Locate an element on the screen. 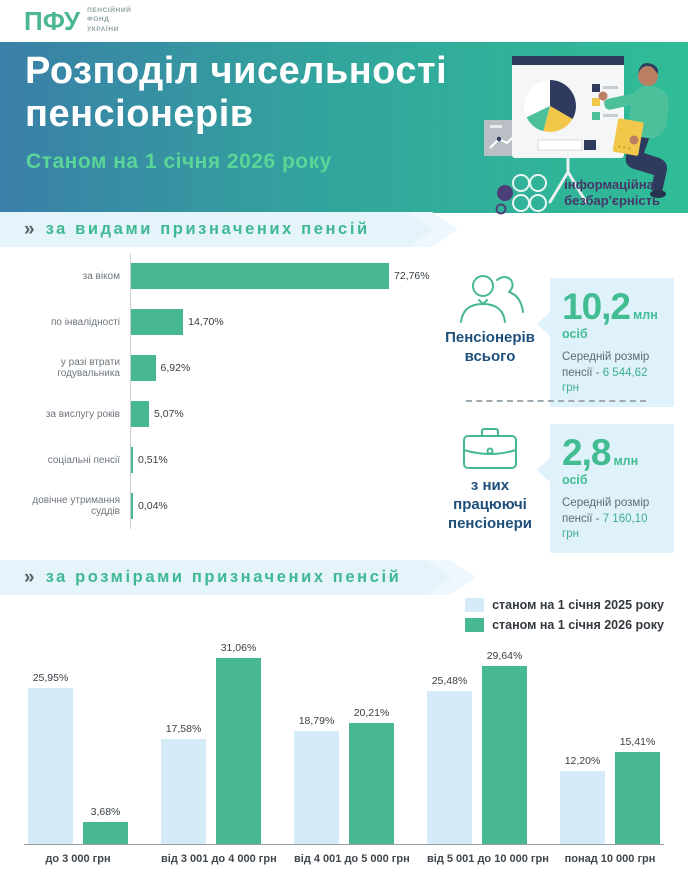 The width and height of the screenshot is (688, 874). bar-category-label: довічне утримання суддів is located at coordinates (76, 506).